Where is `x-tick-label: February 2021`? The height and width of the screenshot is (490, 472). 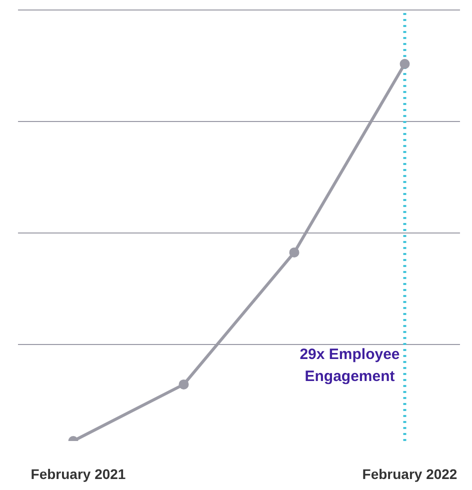 x-tick-label: February 2021 is located at coordinates (78, 474).